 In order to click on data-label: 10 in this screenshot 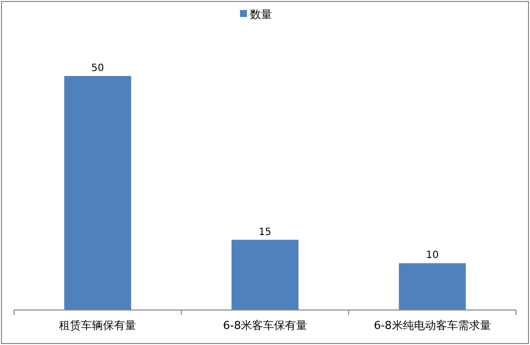, I will do `click(432, 256)`.